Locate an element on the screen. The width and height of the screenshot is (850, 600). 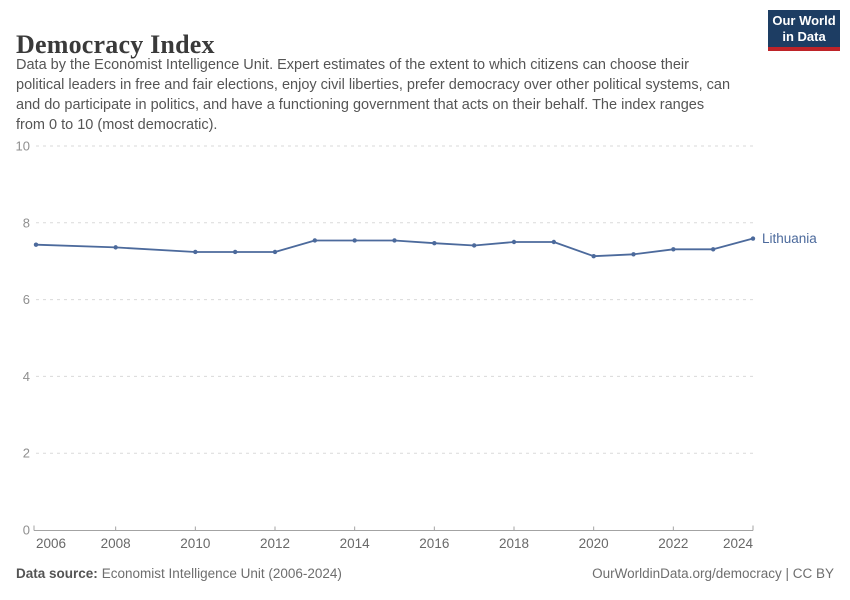
data-point-2010 is located at coordinates (195, 252).